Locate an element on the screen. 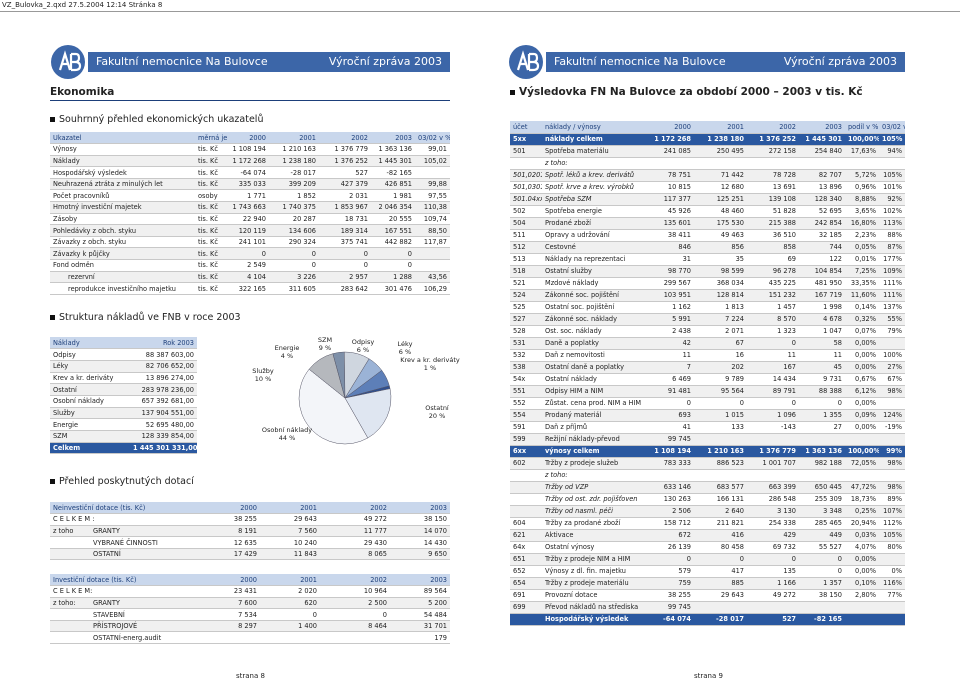  table-cell: 241 085 is located at coordinates (668, 151).